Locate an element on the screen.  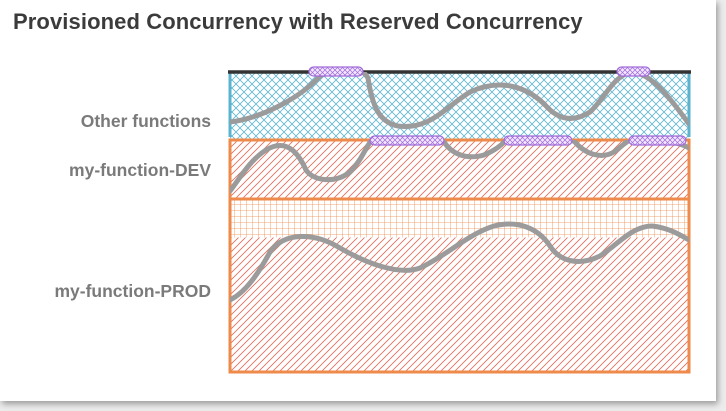
prod-usage-curve is located at coordinates (459, 262).